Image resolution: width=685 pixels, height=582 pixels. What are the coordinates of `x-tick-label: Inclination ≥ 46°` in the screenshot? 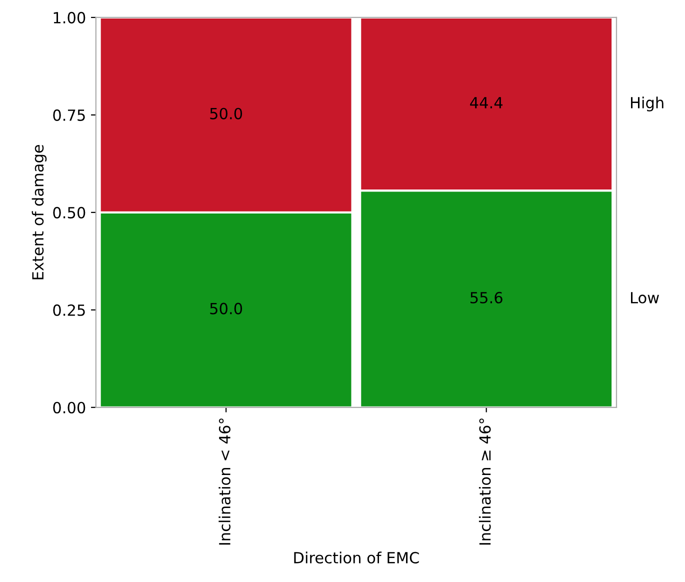 It's located at (484, 481).